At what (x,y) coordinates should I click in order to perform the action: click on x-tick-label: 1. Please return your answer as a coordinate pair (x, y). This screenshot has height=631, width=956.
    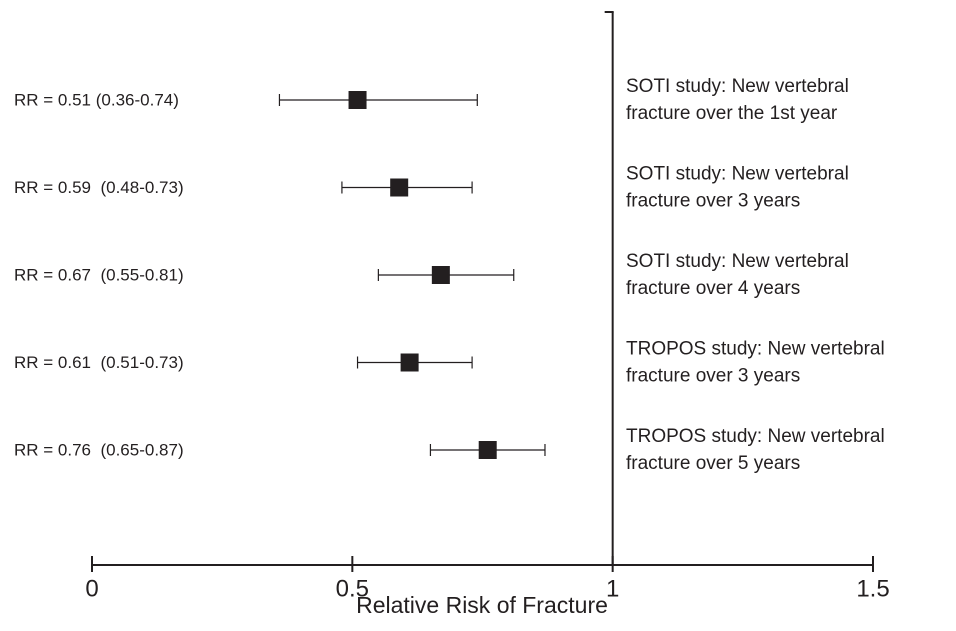
    Looking at the image, I should click on (612, 588).